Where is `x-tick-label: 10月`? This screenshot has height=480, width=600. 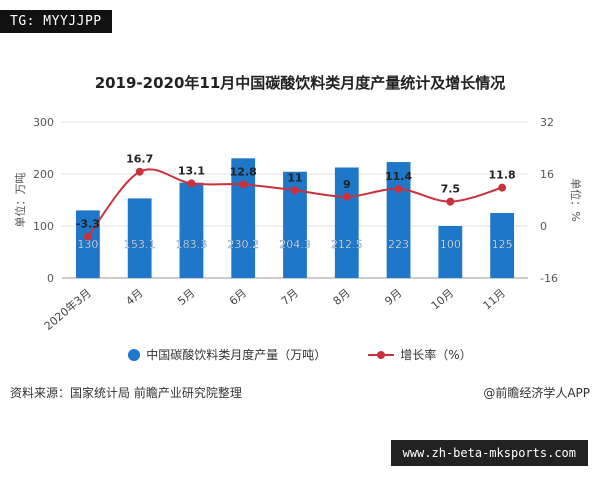
x-tick-label: 10月 is located at coordinates (443, 299).